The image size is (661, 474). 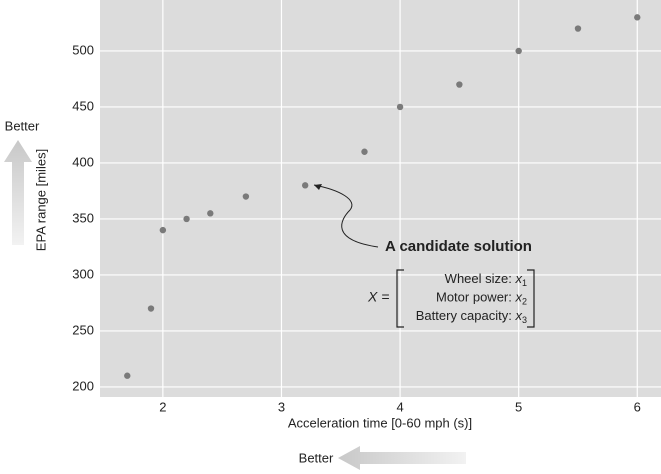 What do you see at coordinates (83, 49) in the screenshot?
I see `y-tick-label: 500` at bounding box center [83, 49].